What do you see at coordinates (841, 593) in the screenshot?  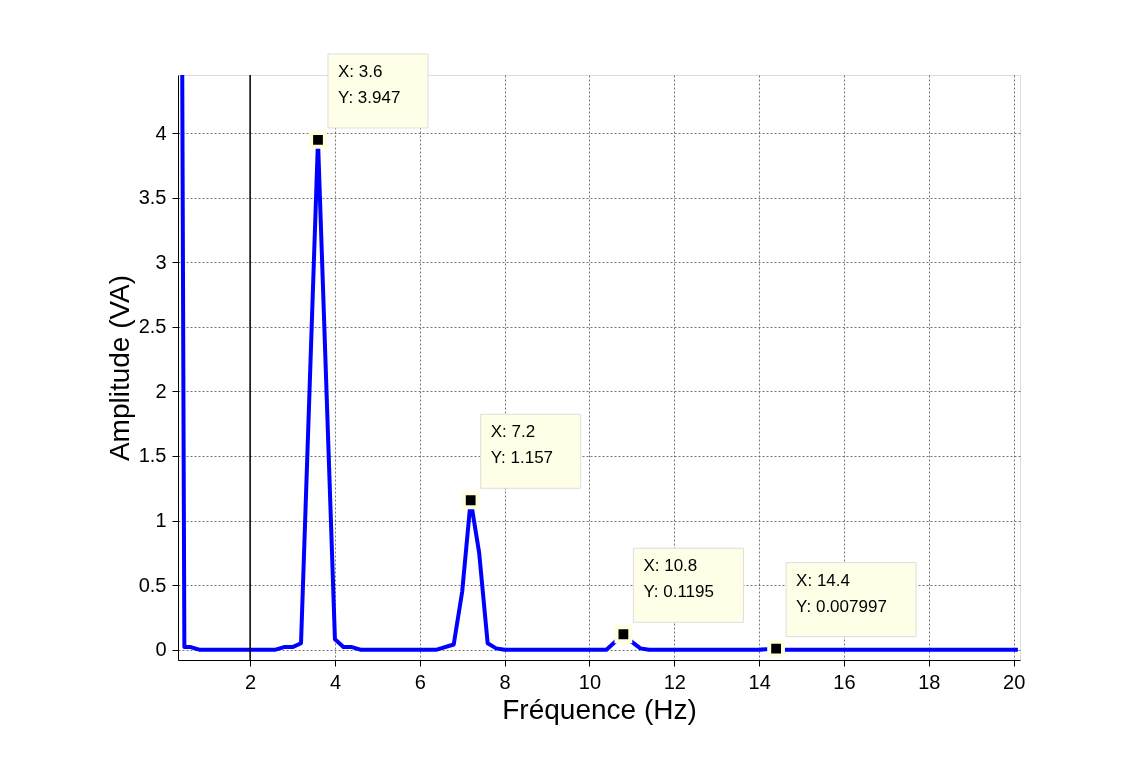 I see `annotation: X: 14.4 Y: 0.007997` at bounding box center [841, 593].